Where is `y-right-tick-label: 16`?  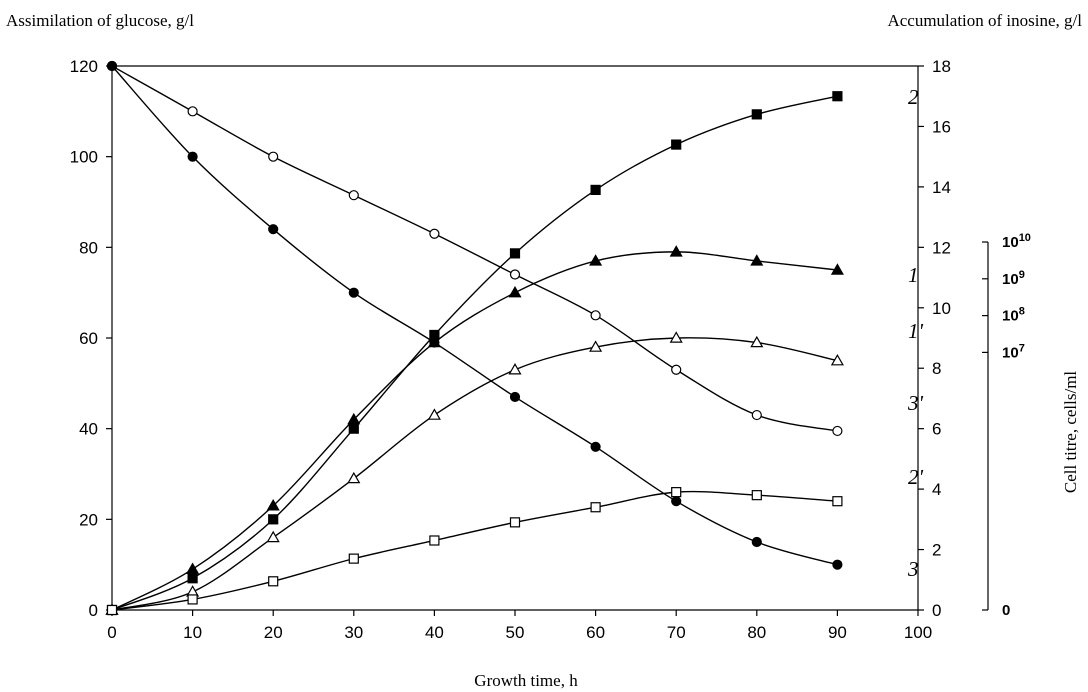 y-right-tick-label: 16 is located at coordinates (941, 126).